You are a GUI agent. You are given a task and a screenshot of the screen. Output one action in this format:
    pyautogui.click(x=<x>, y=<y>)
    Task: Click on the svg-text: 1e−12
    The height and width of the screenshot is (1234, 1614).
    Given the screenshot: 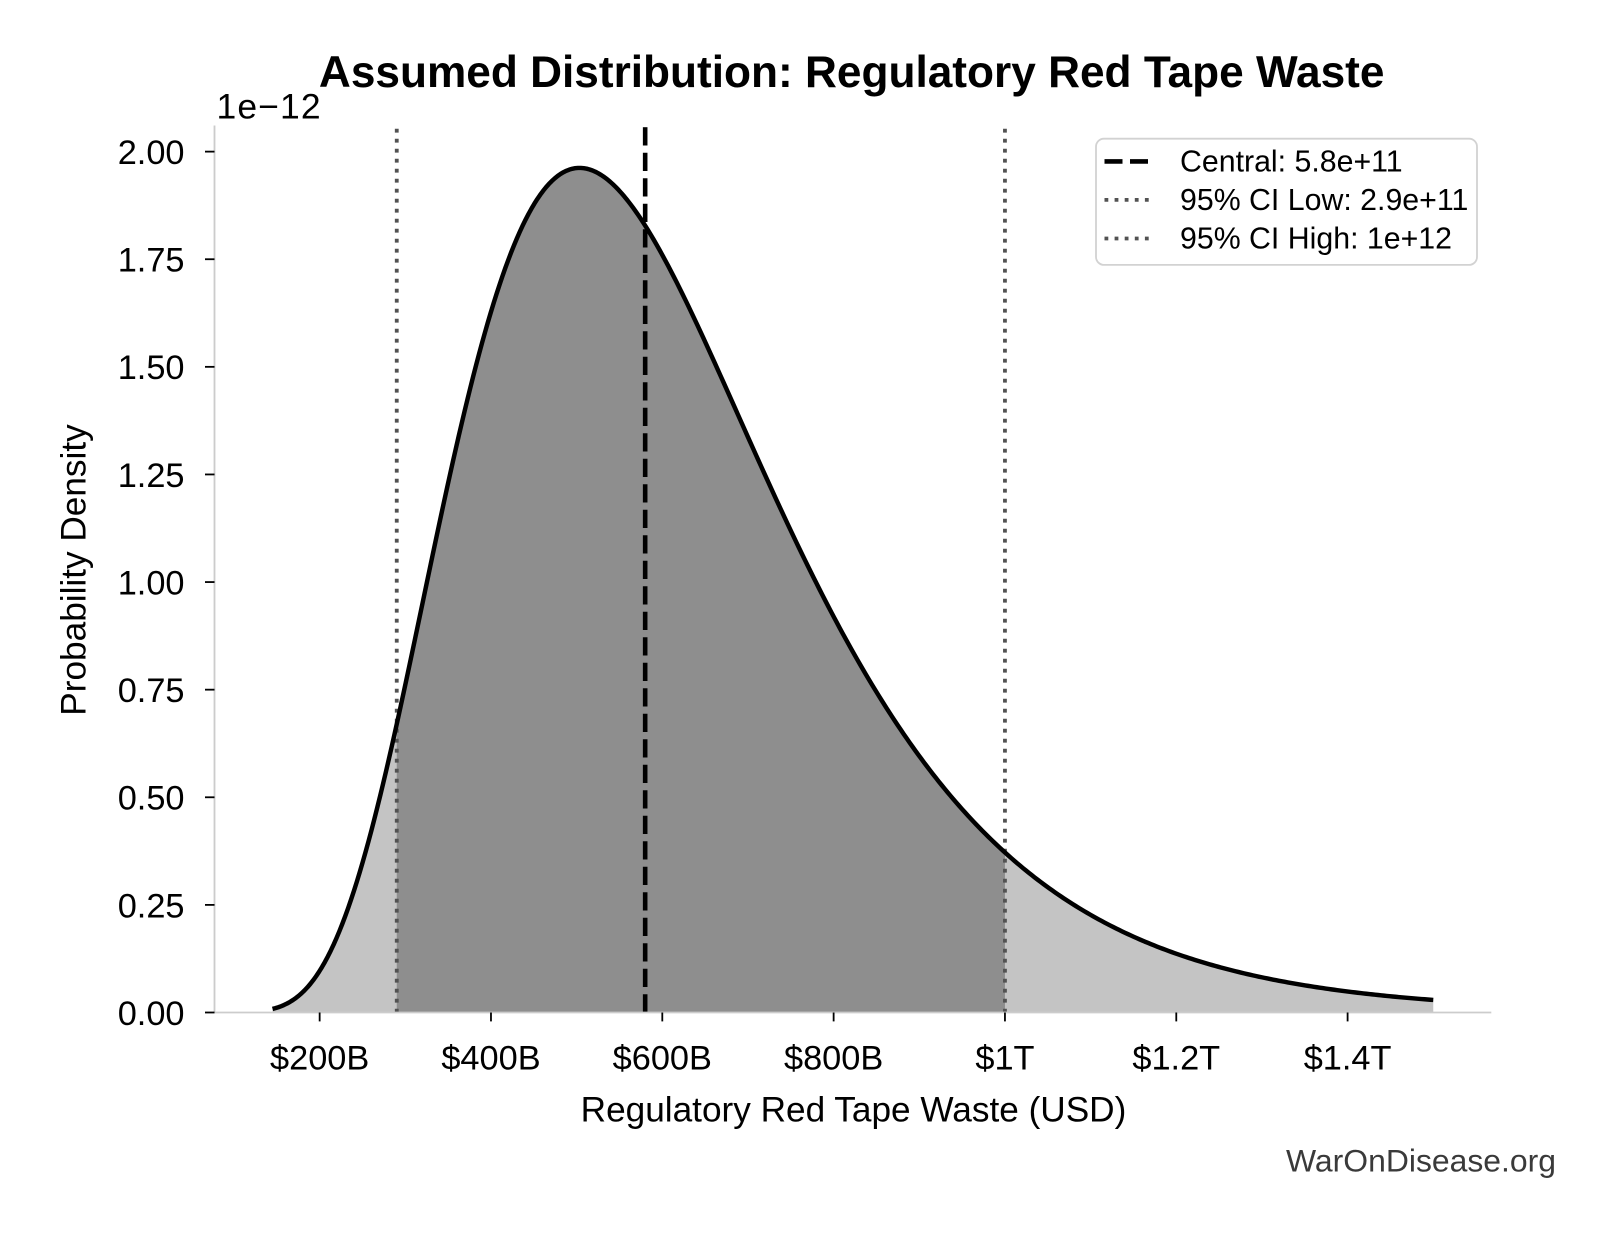 What is the action you would take?
    pyautogui.click(x=269, y=107)
    